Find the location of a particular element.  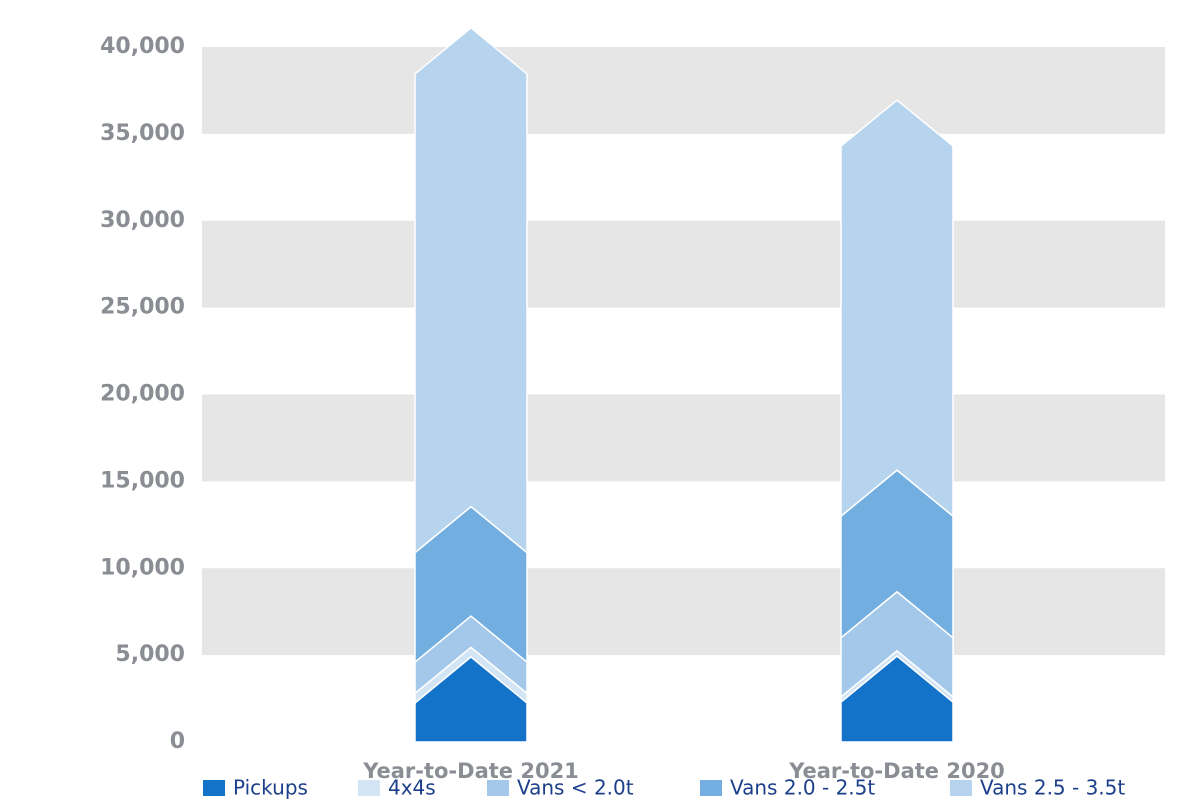

y-tick-label: 35,000 is located at coordinates (142, 133).